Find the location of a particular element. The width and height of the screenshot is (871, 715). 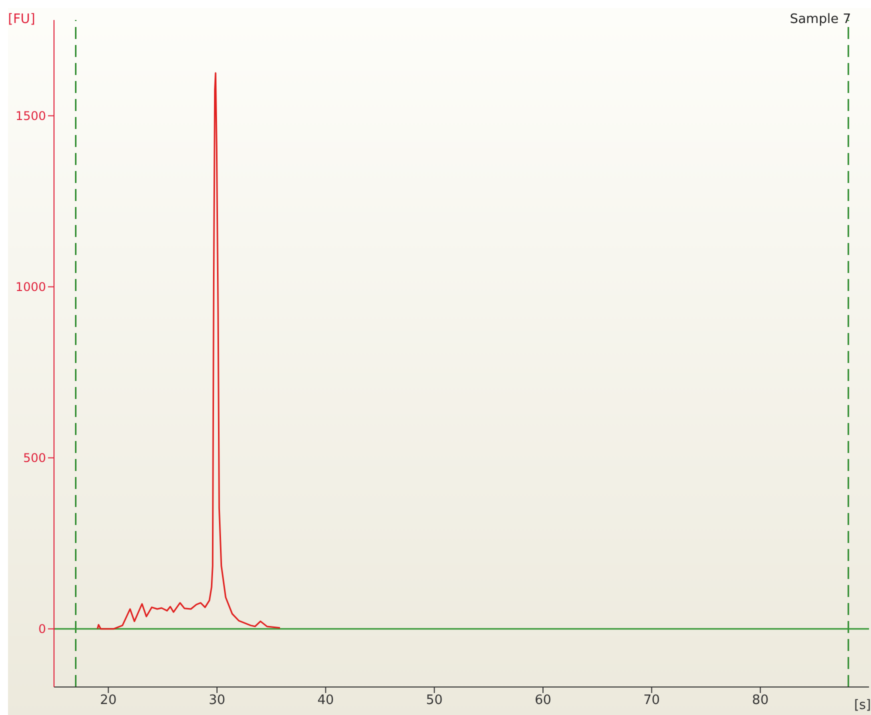

y-tick-label: 1000 is located at coordinates (30, 287).